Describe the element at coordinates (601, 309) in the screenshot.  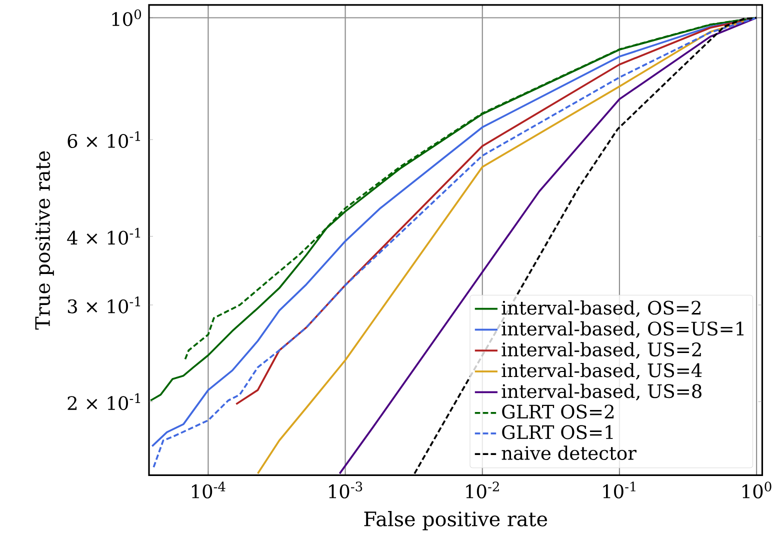
I see `legend-label: interval-based, OS=2` at that location.